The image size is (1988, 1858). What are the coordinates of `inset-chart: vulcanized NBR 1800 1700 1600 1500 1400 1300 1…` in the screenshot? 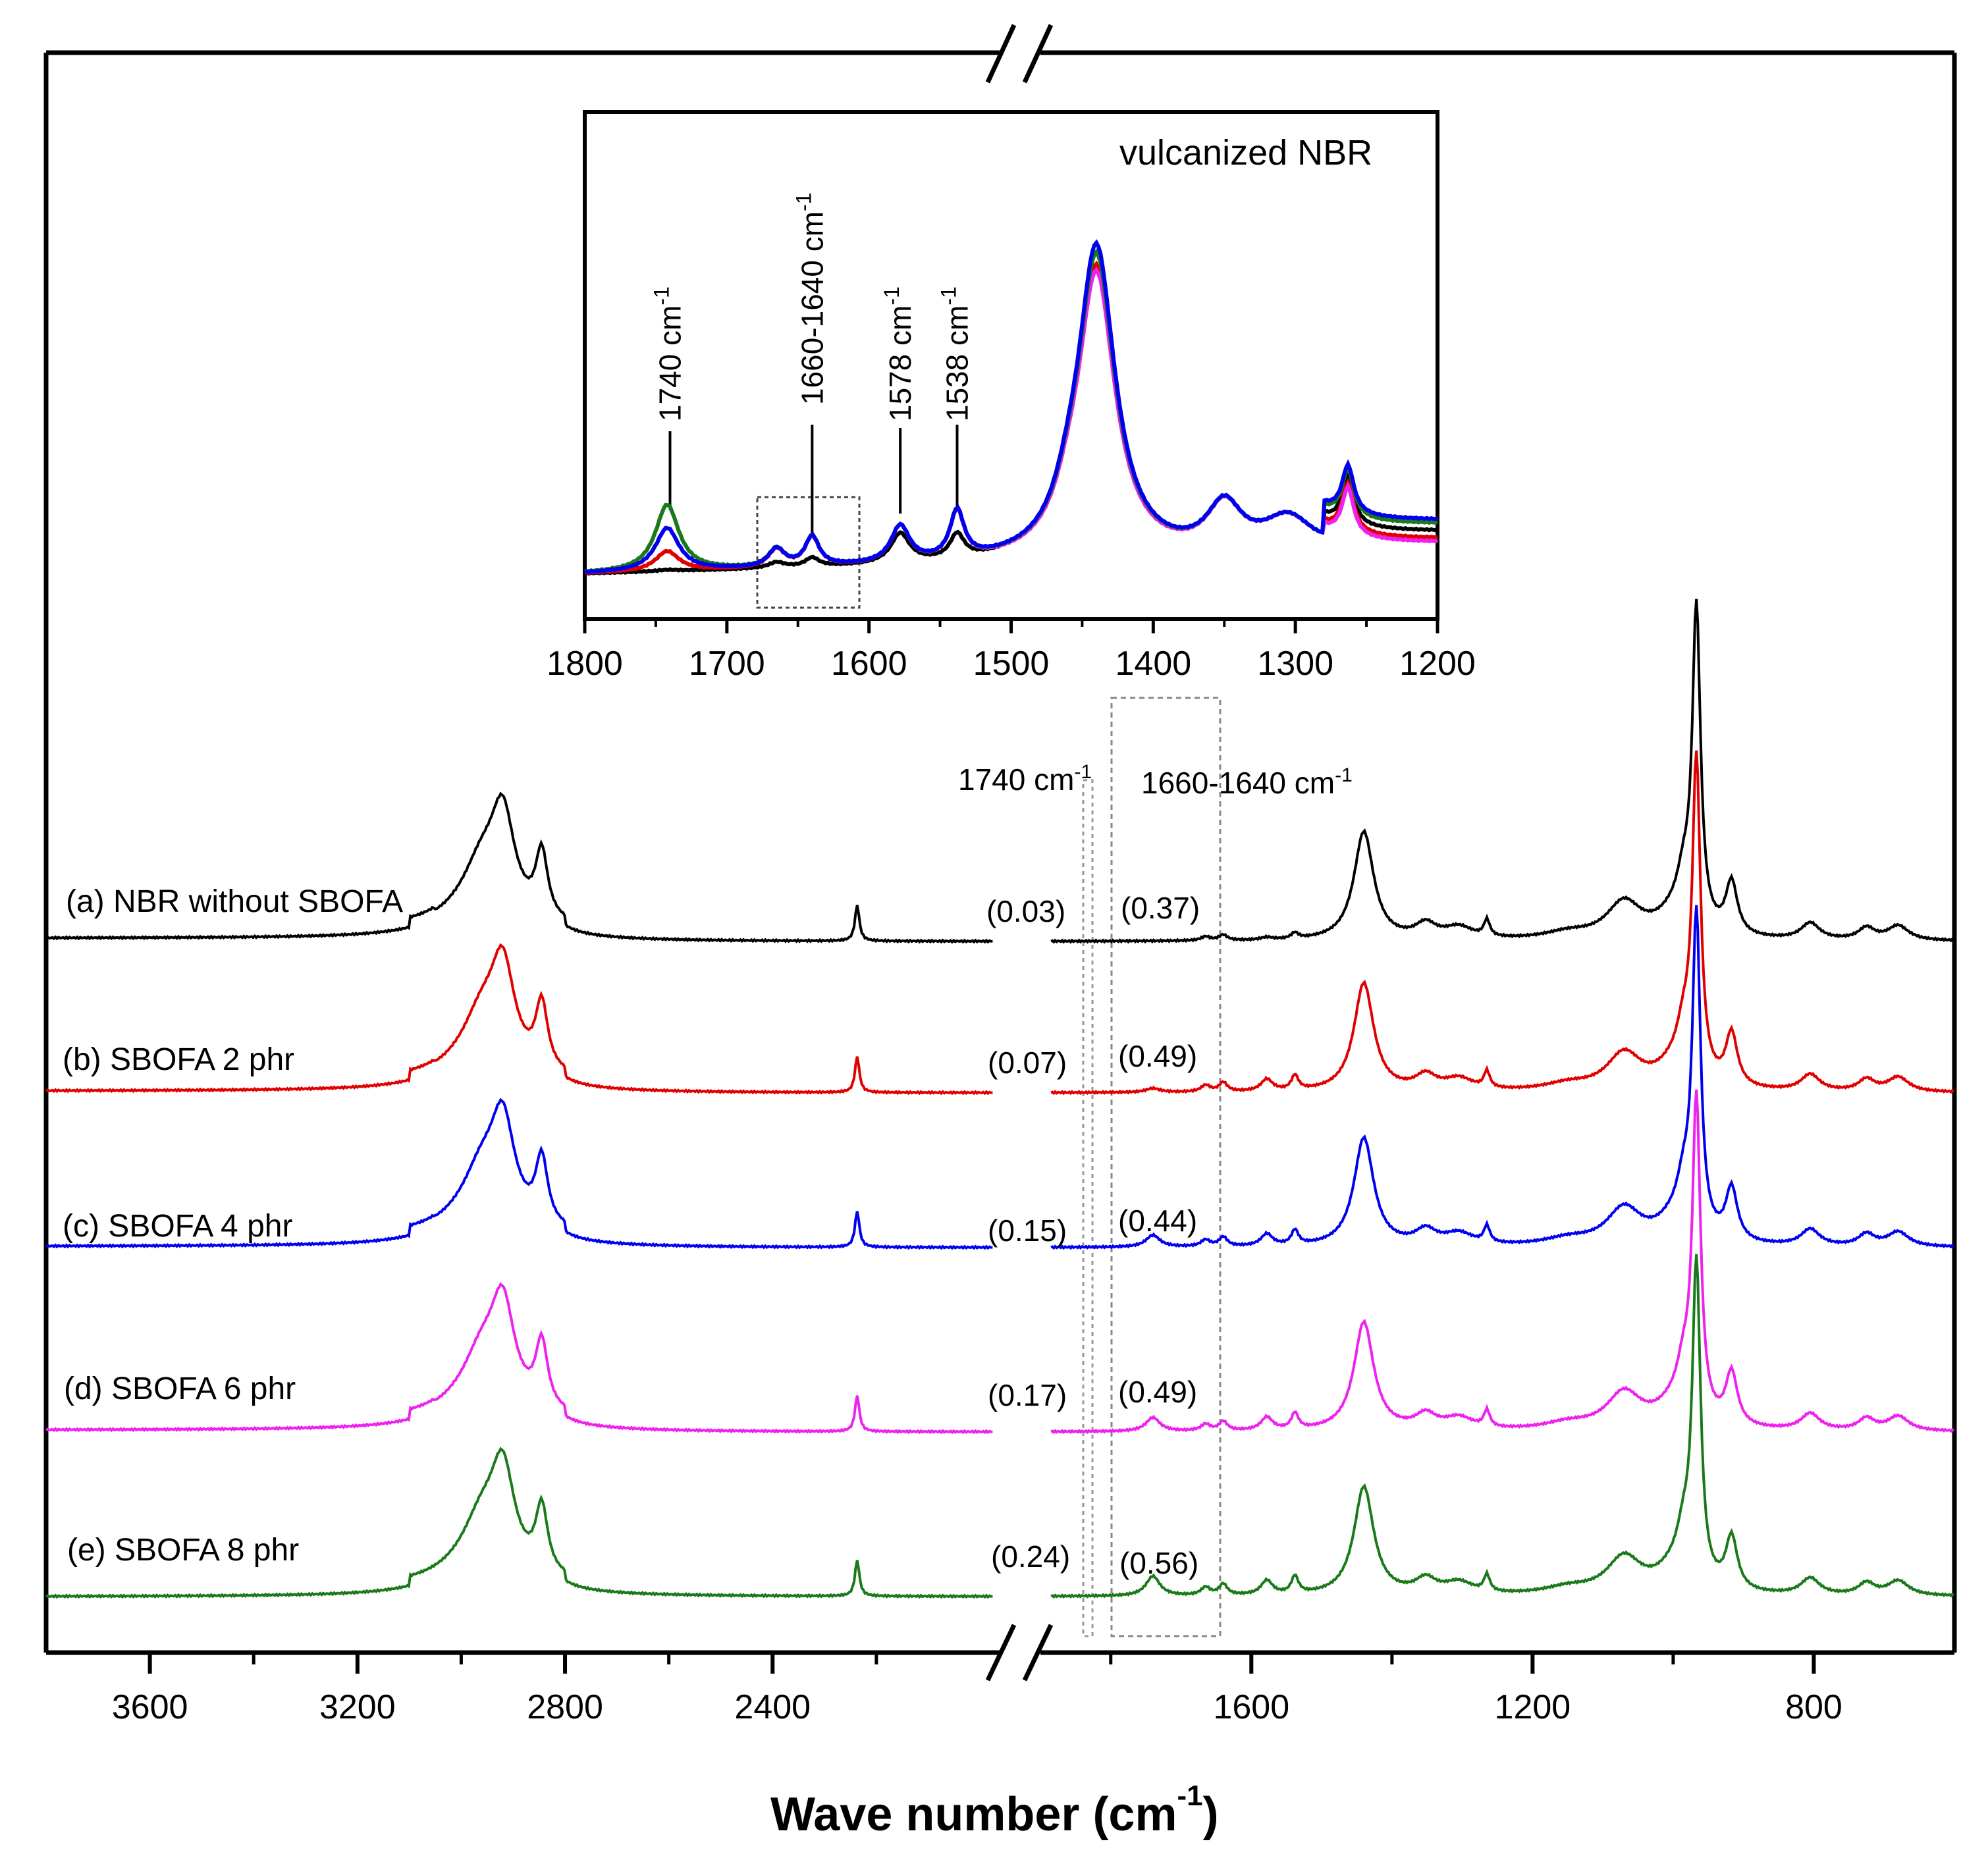 It's located at (1011, 397).